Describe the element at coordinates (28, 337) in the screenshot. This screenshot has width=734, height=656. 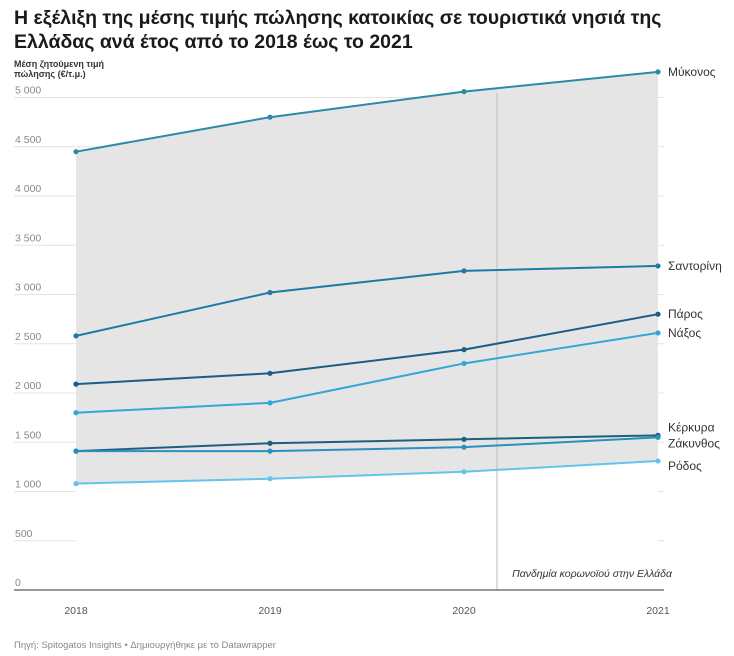
I see `y-tick-label: 2 500` at that location.